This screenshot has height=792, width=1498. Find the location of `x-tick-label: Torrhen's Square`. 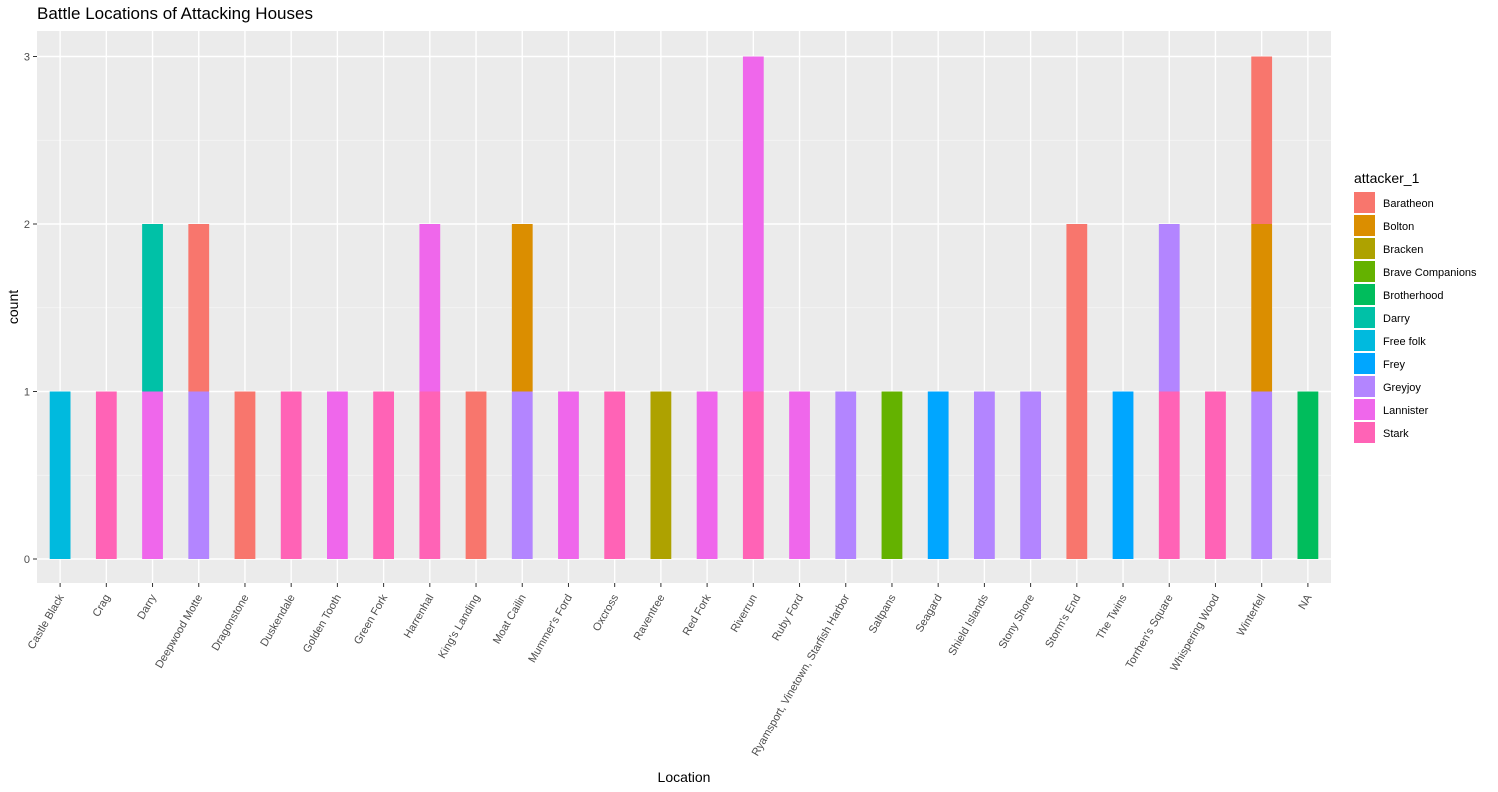

x-tick-label: Torrhen's Square is located at coordinates (1150, 632).